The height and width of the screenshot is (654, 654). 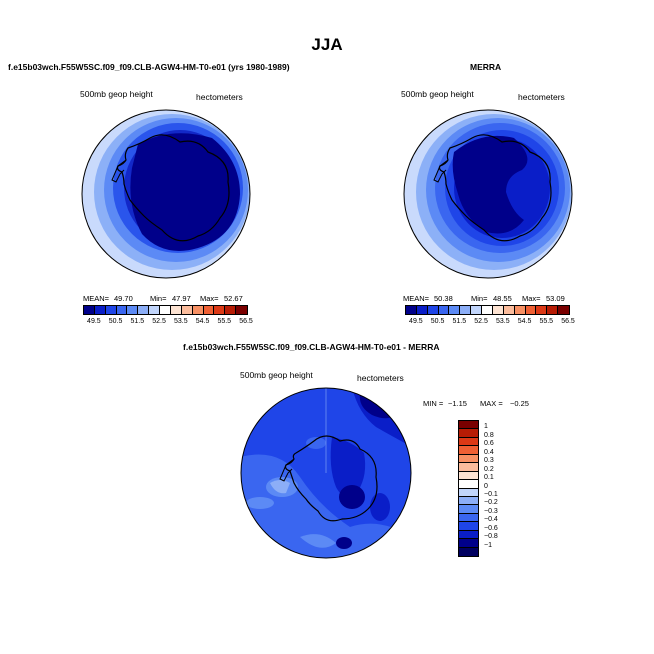 What do you see at coordinates (489, 461) in the screenshot?
I see `colorbar-tick-label: 0.3` at bounding box center [489, 461].